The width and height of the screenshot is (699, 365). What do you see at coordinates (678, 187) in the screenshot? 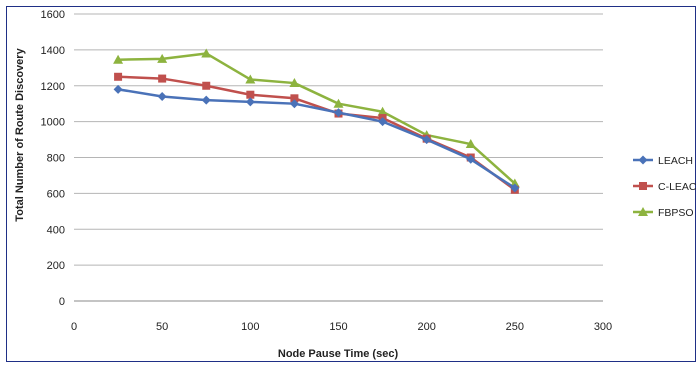
I see `legend-label-c-leach: C-LEACH` at bounding box center [678, 187].